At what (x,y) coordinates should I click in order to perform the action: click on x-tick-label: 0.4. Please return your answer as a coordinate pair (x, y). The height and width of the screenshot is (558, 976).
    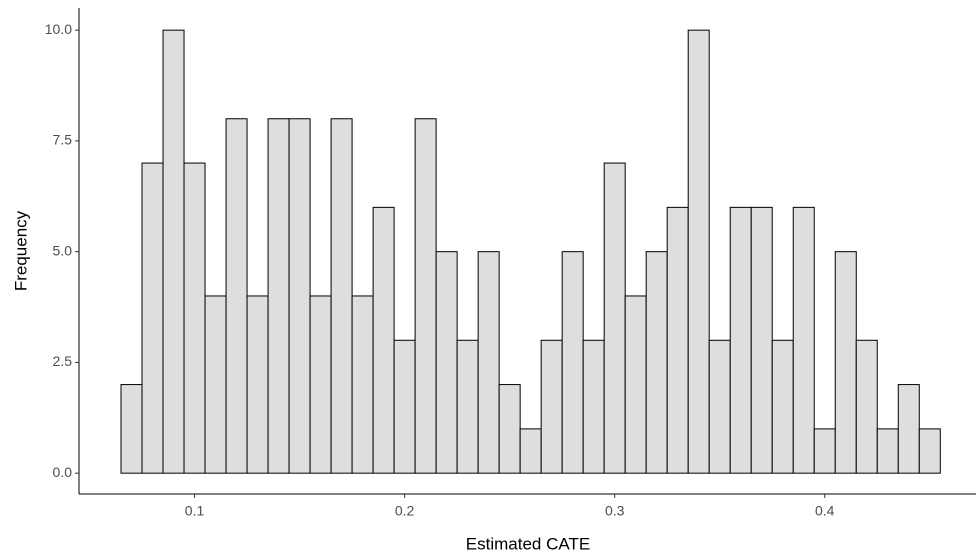
    Looking at the image, I should click on (825, 511).